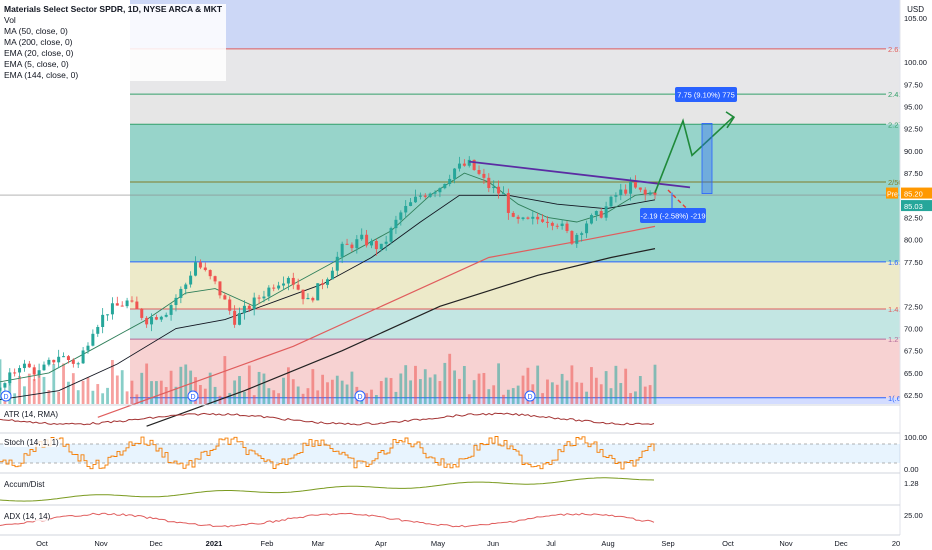 The height and width of the screenshot is (550, 932). What do you see at coordinates (913, 206) in the screenshot?
I see `last-price: 85.03` at bounding box center [913, 206].